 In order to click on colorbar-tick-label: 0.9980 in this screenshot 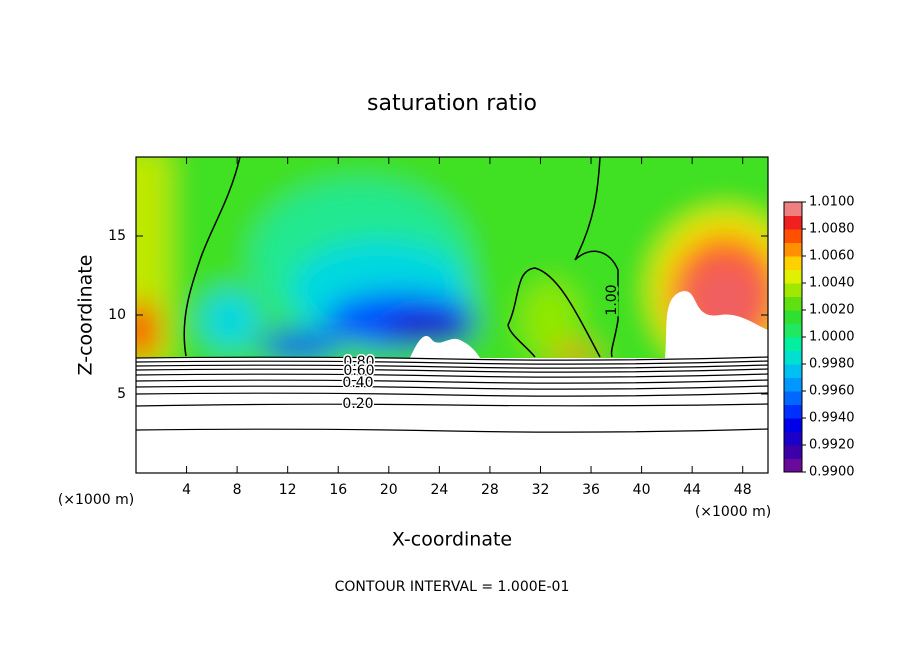, I will do `click(832, 364)`.